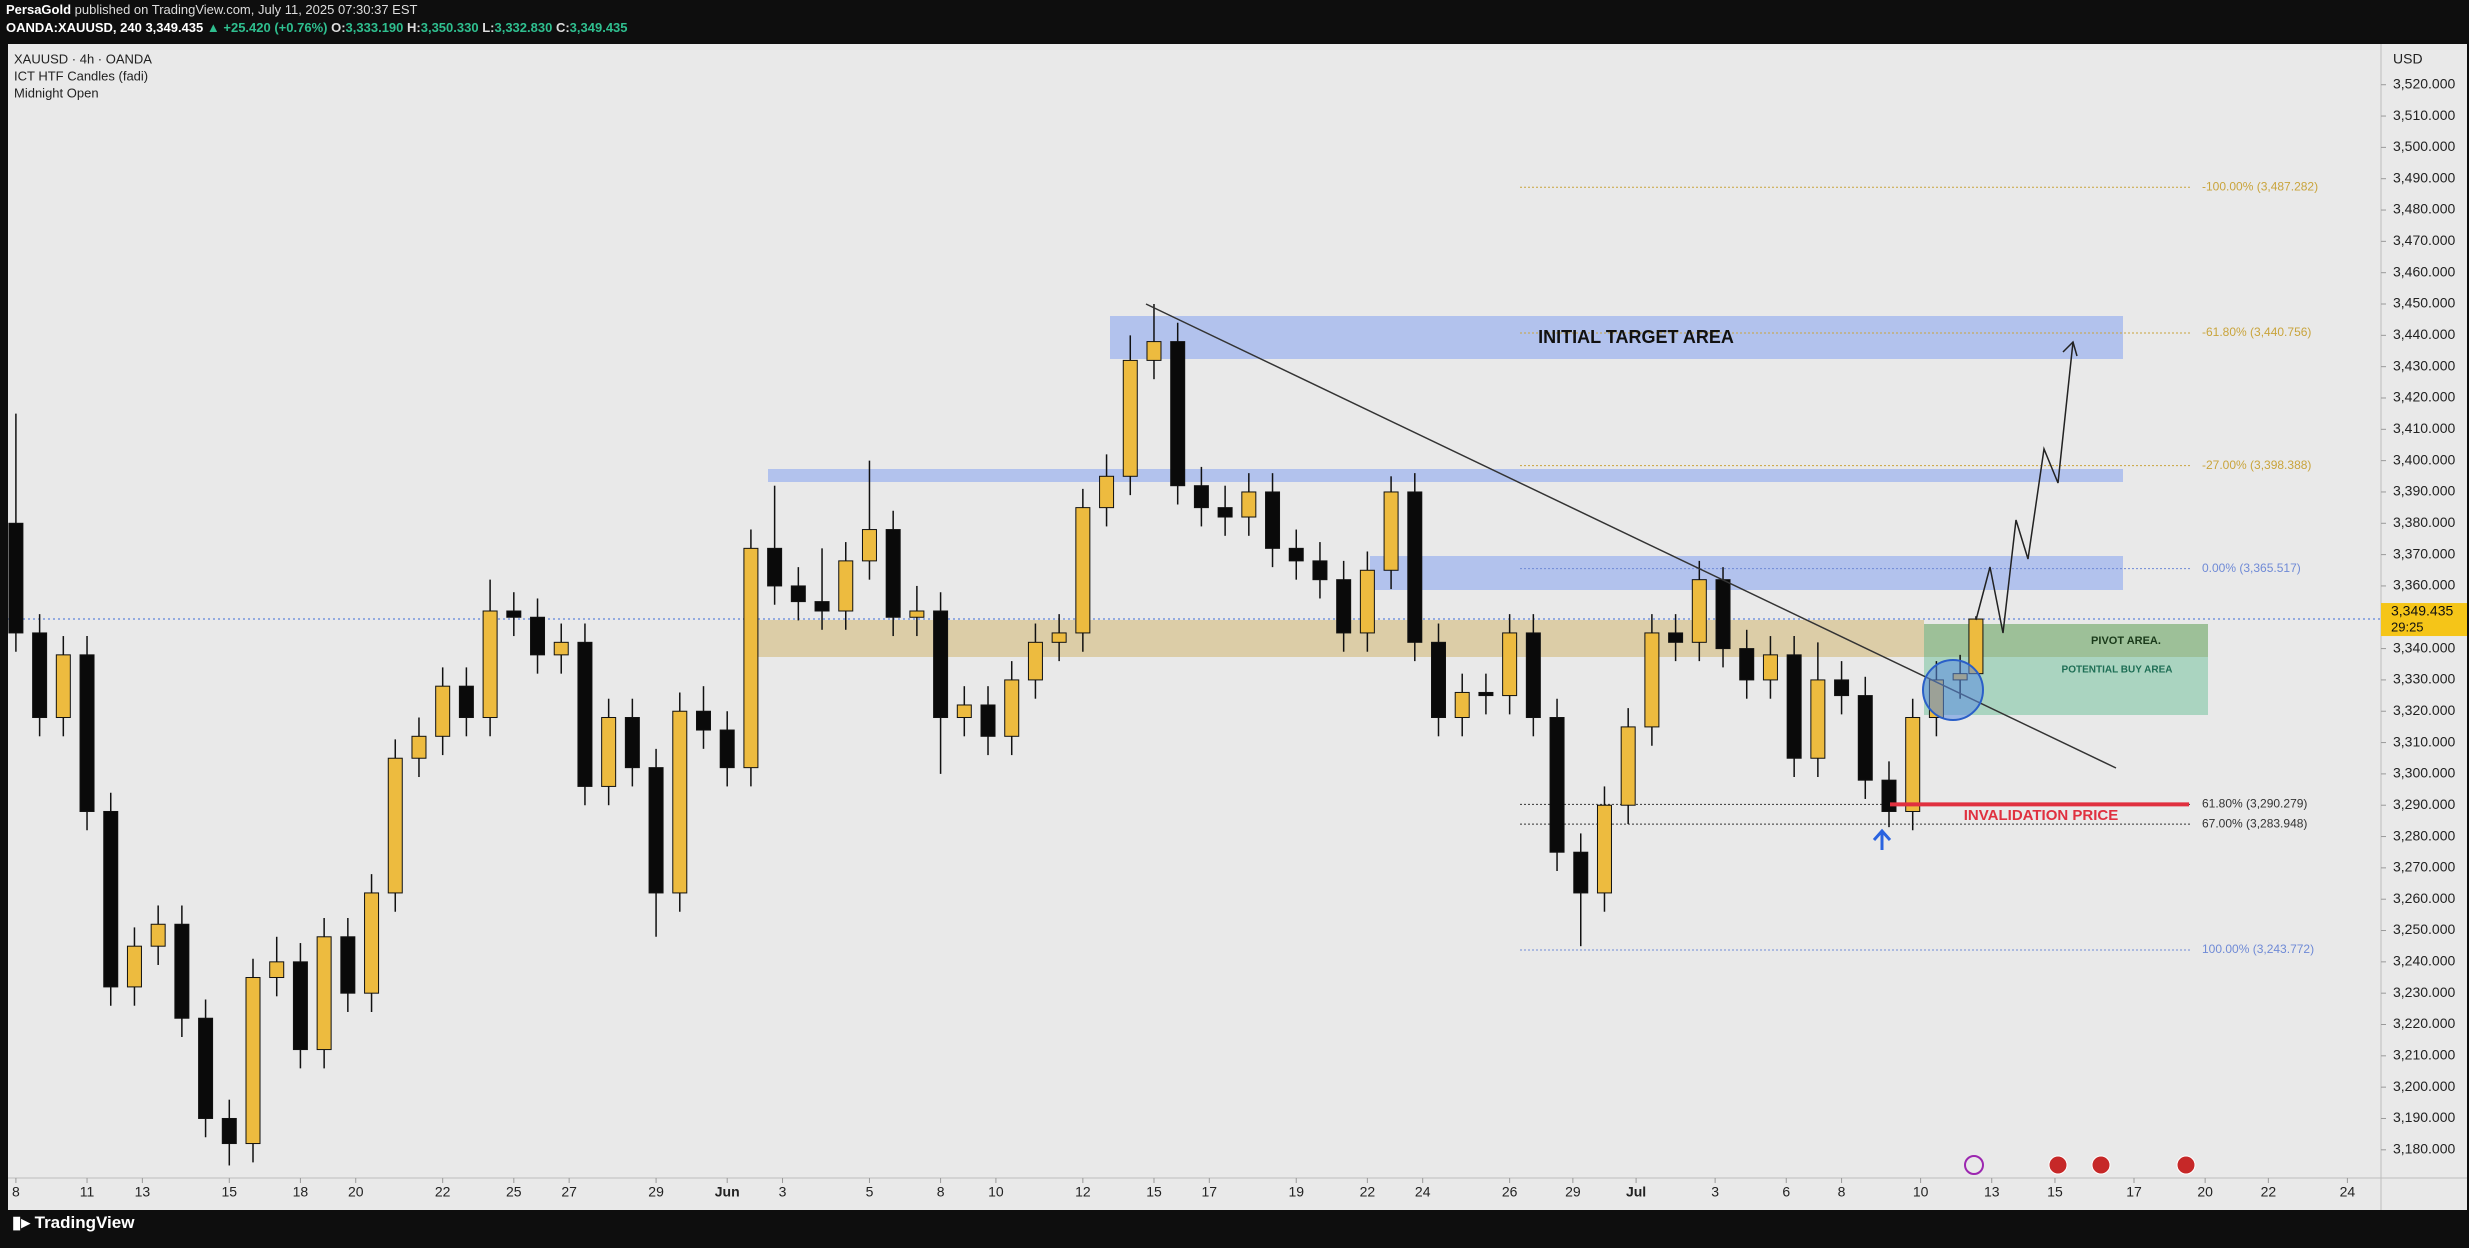 Image resolution: width=2469 pixels, height=1248 pixels. Describe the element at coordinates (2260, 186) in the screenshot. I see `fib-label: -100.00% (3,487.282)` at that location.